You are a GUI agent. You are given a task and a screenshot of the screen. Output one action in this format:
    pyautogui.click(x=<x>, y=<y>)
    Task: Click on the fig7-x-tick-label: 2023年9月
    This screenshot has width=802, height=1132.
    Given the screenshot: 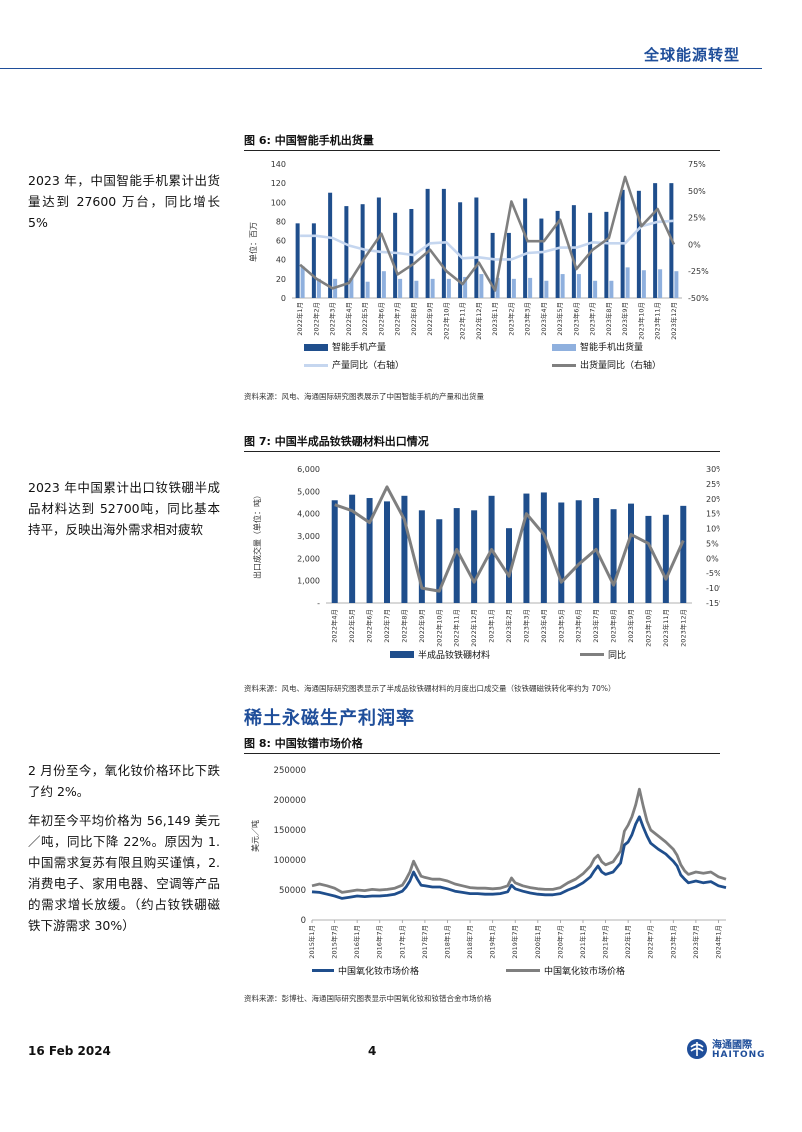 What is the action you would take?
    pyautogui.click(x=630, y=626)
    